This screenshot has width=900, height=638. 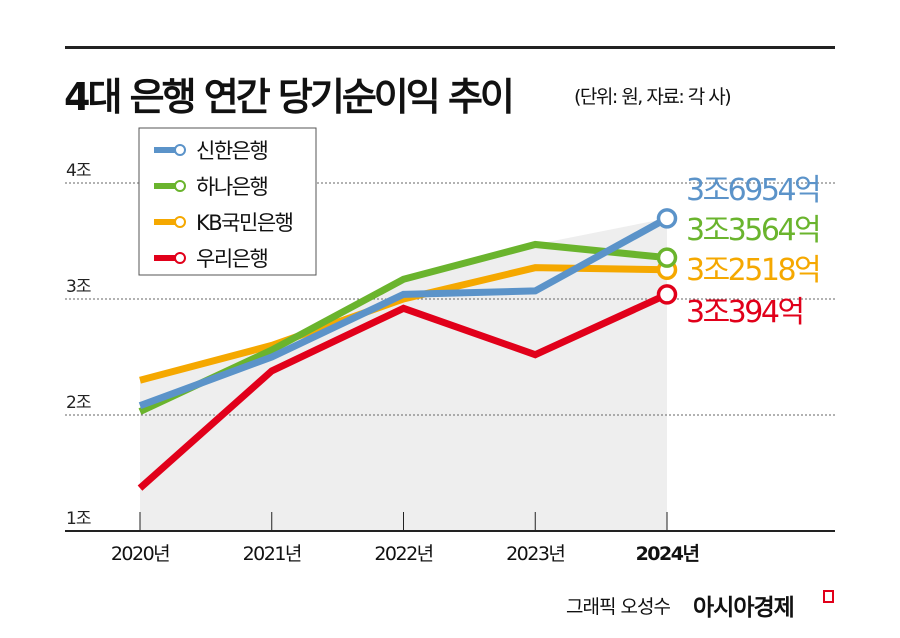 I want to click on legend-label: KB국민은행, so click(x=244, y=223).